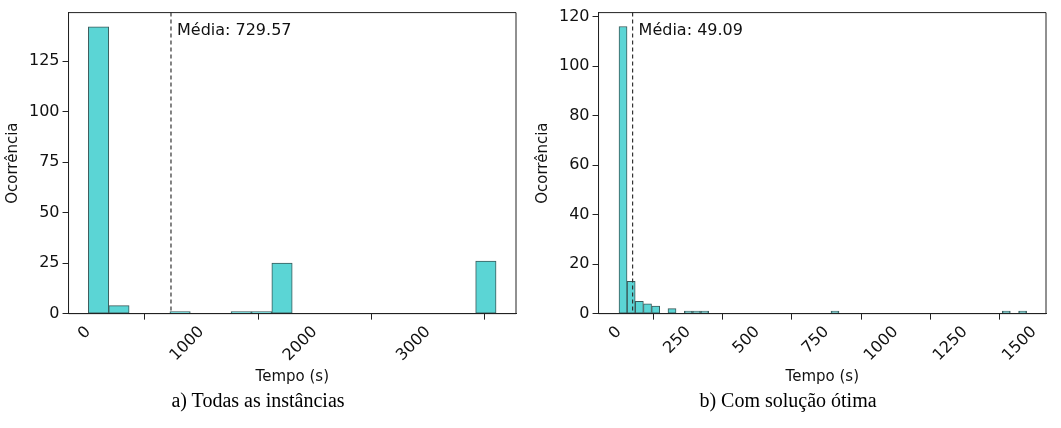 The image size is (1061, 428). I want to click on x-tick-label: 250, so click(676, 339).